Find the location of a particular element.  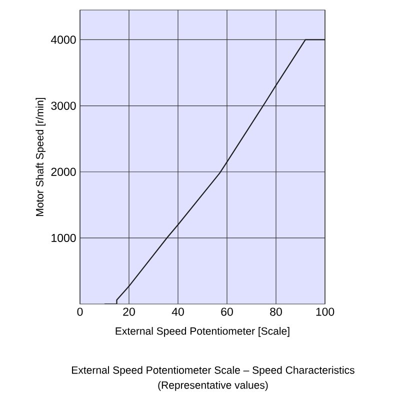

x-tick-label: 0 is located at coordinates (80, 312).